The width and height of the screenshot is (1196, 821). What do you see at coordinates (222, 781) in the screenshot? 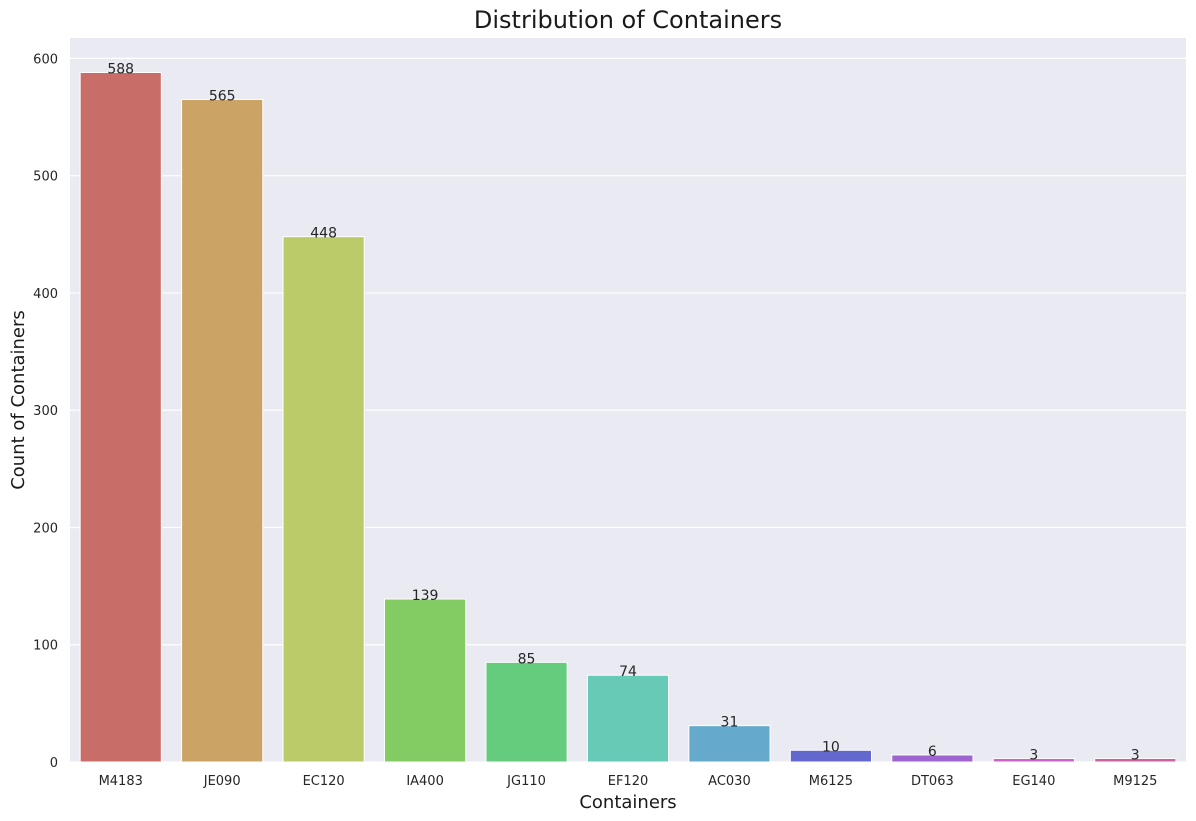
I see `x-tick-label: JE090` at bounding box center [222, 781].